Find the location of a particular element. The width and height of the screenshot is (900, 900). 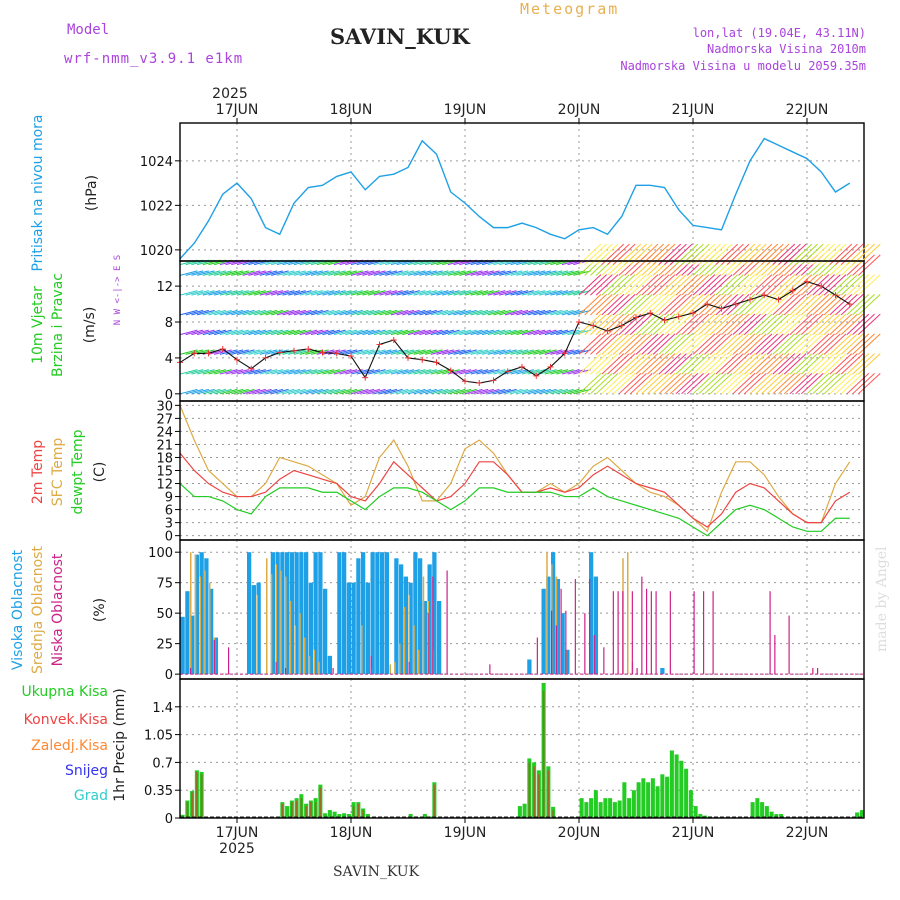

bottom-year-label: 2025 is located at coordinates (237, 849).